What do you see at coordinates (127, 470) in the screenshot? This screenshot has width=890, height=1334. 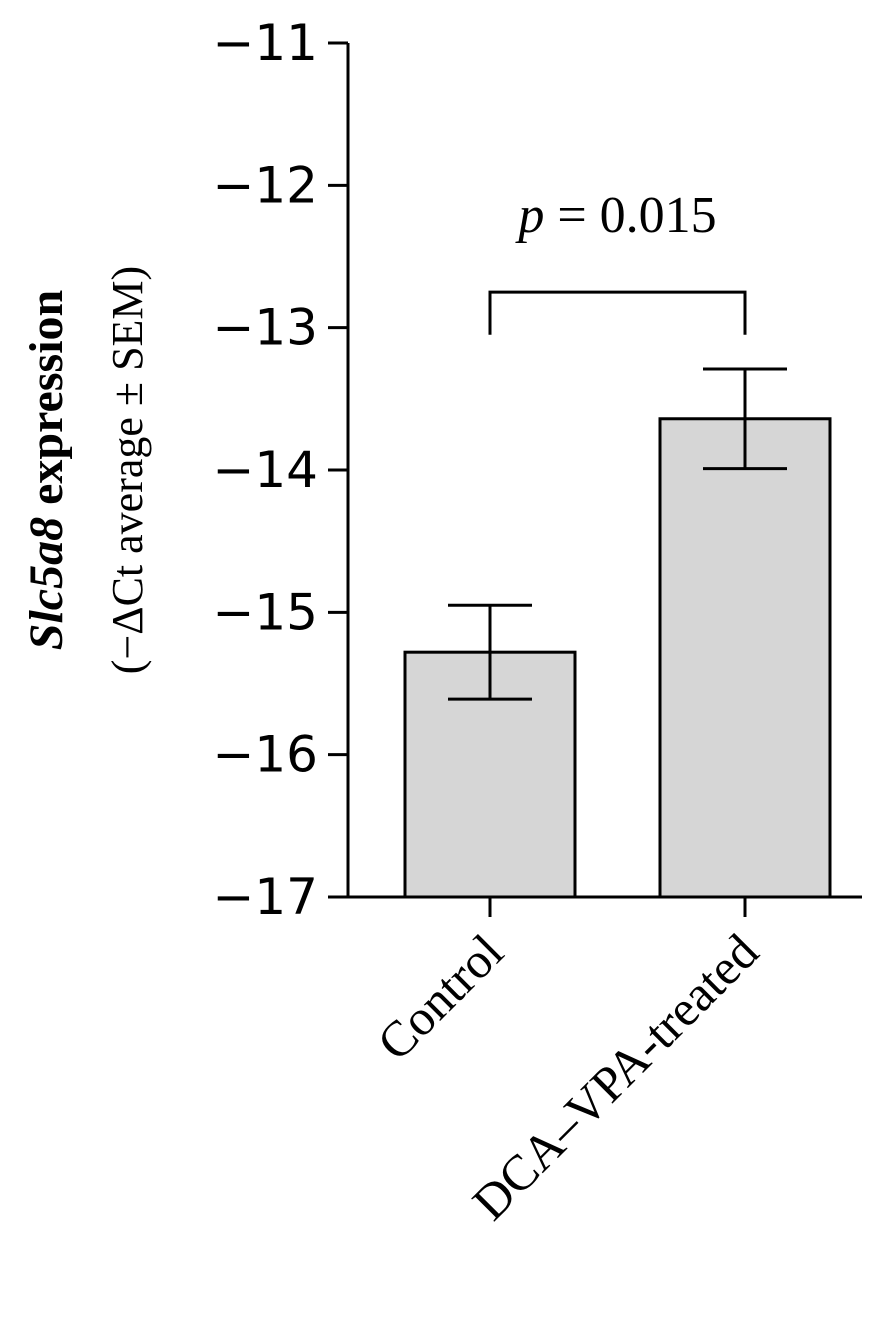 I see `y-axis-subtitle: (−ΔCt average ± SEM)` at bounding box center [127, 470].